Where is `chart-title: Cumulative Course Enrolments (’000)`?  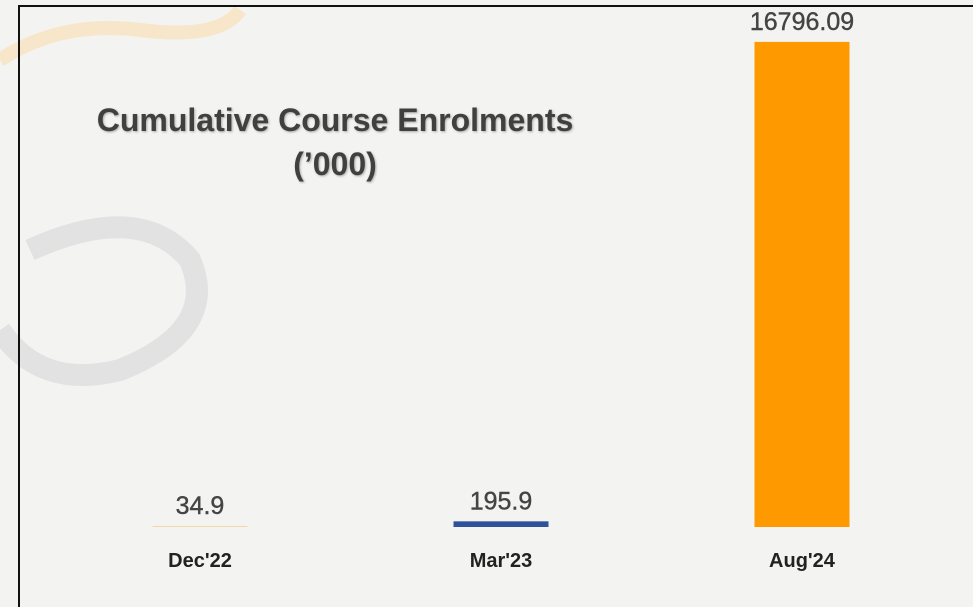 chart-title: Cumulative Course Enrolments (’000) is located at coordinates (335, 142).